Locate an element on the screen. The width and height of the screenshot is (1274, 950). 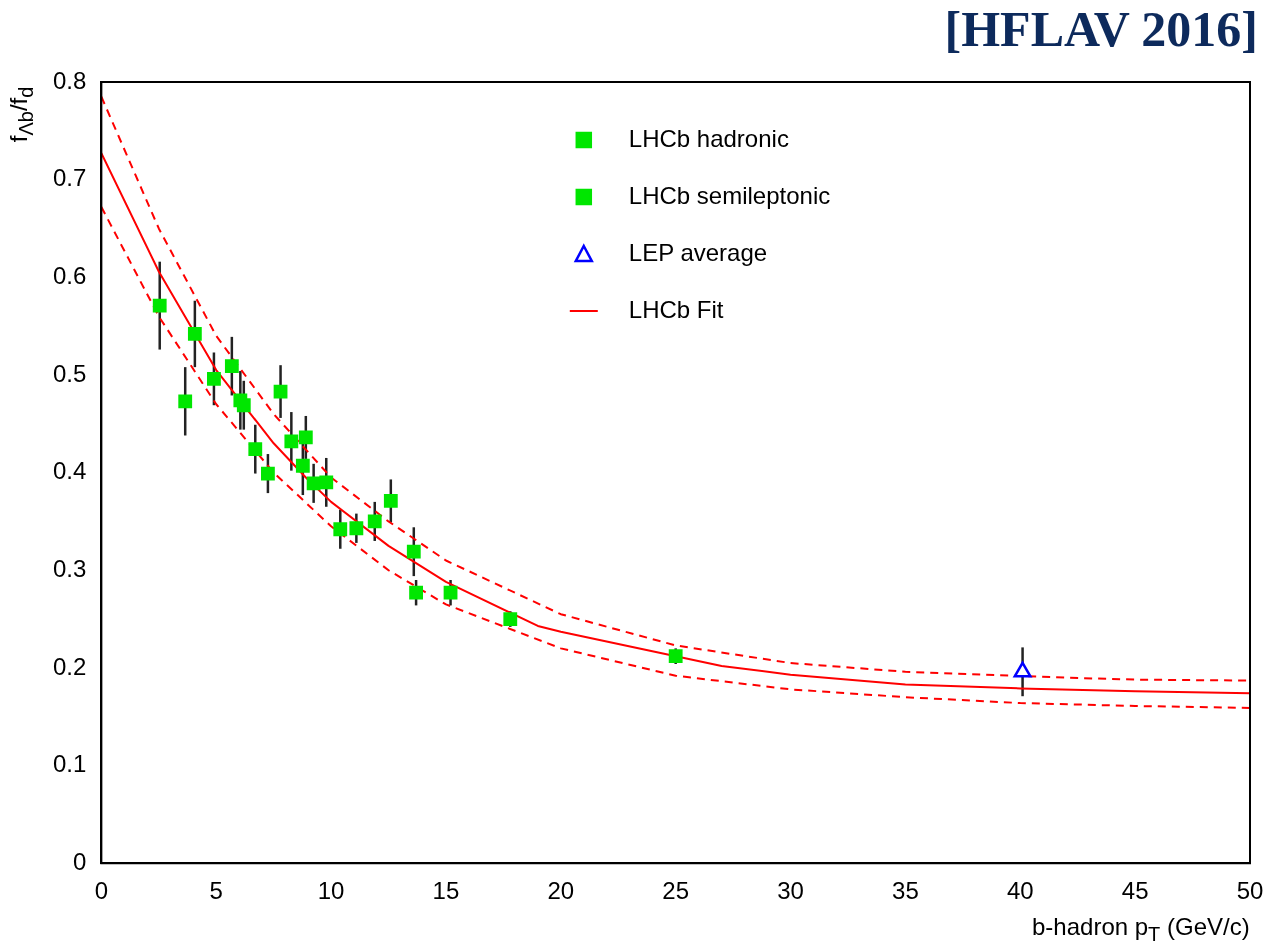
y-tick-label: 0 is located at coordinates (80, 861).